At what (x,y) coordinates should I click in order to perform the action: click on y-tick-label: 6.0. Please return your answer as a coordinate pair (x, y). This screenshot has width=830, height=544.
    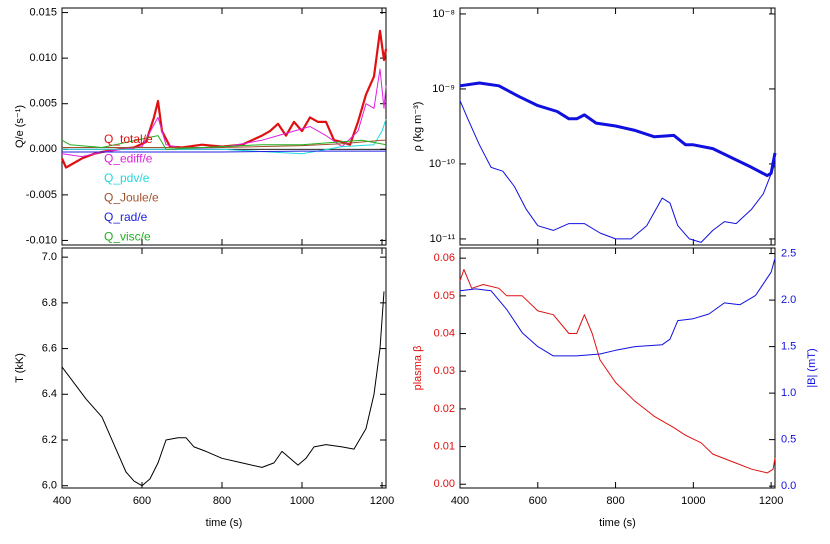
    Looking at the image, I should click on (49, 486).